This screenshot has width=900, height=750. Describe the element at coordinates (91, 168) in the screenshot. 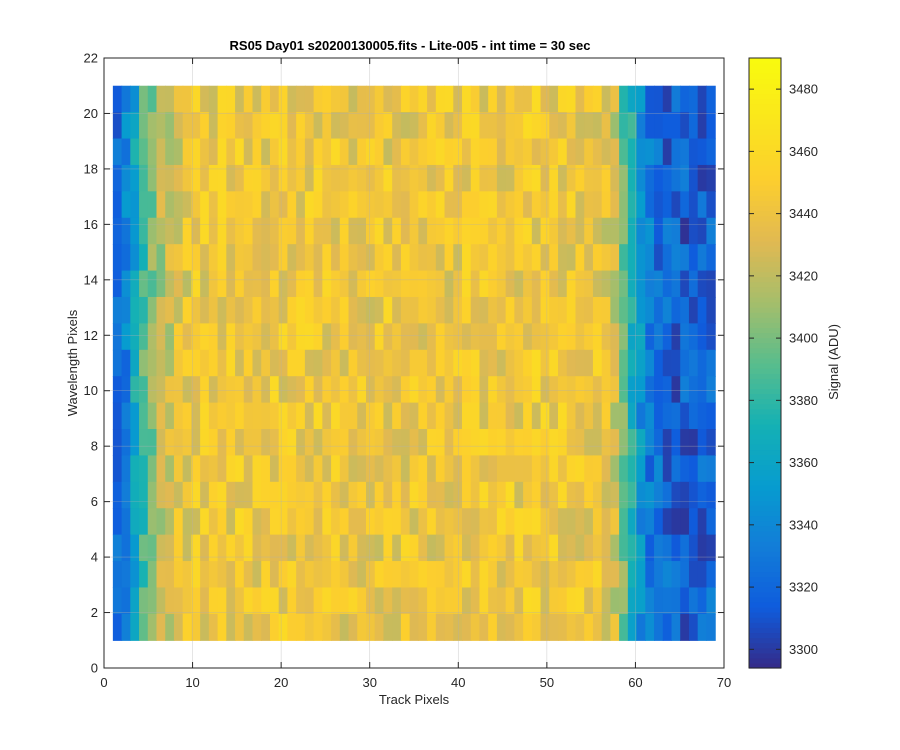

I see `y-tick-label: 18` at that location.